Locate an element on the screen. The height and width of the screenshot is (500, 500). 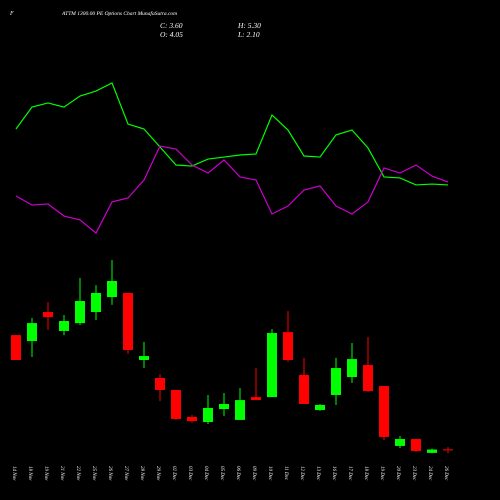
info-high: H: 5.30 is located at coordinates (249, 25).